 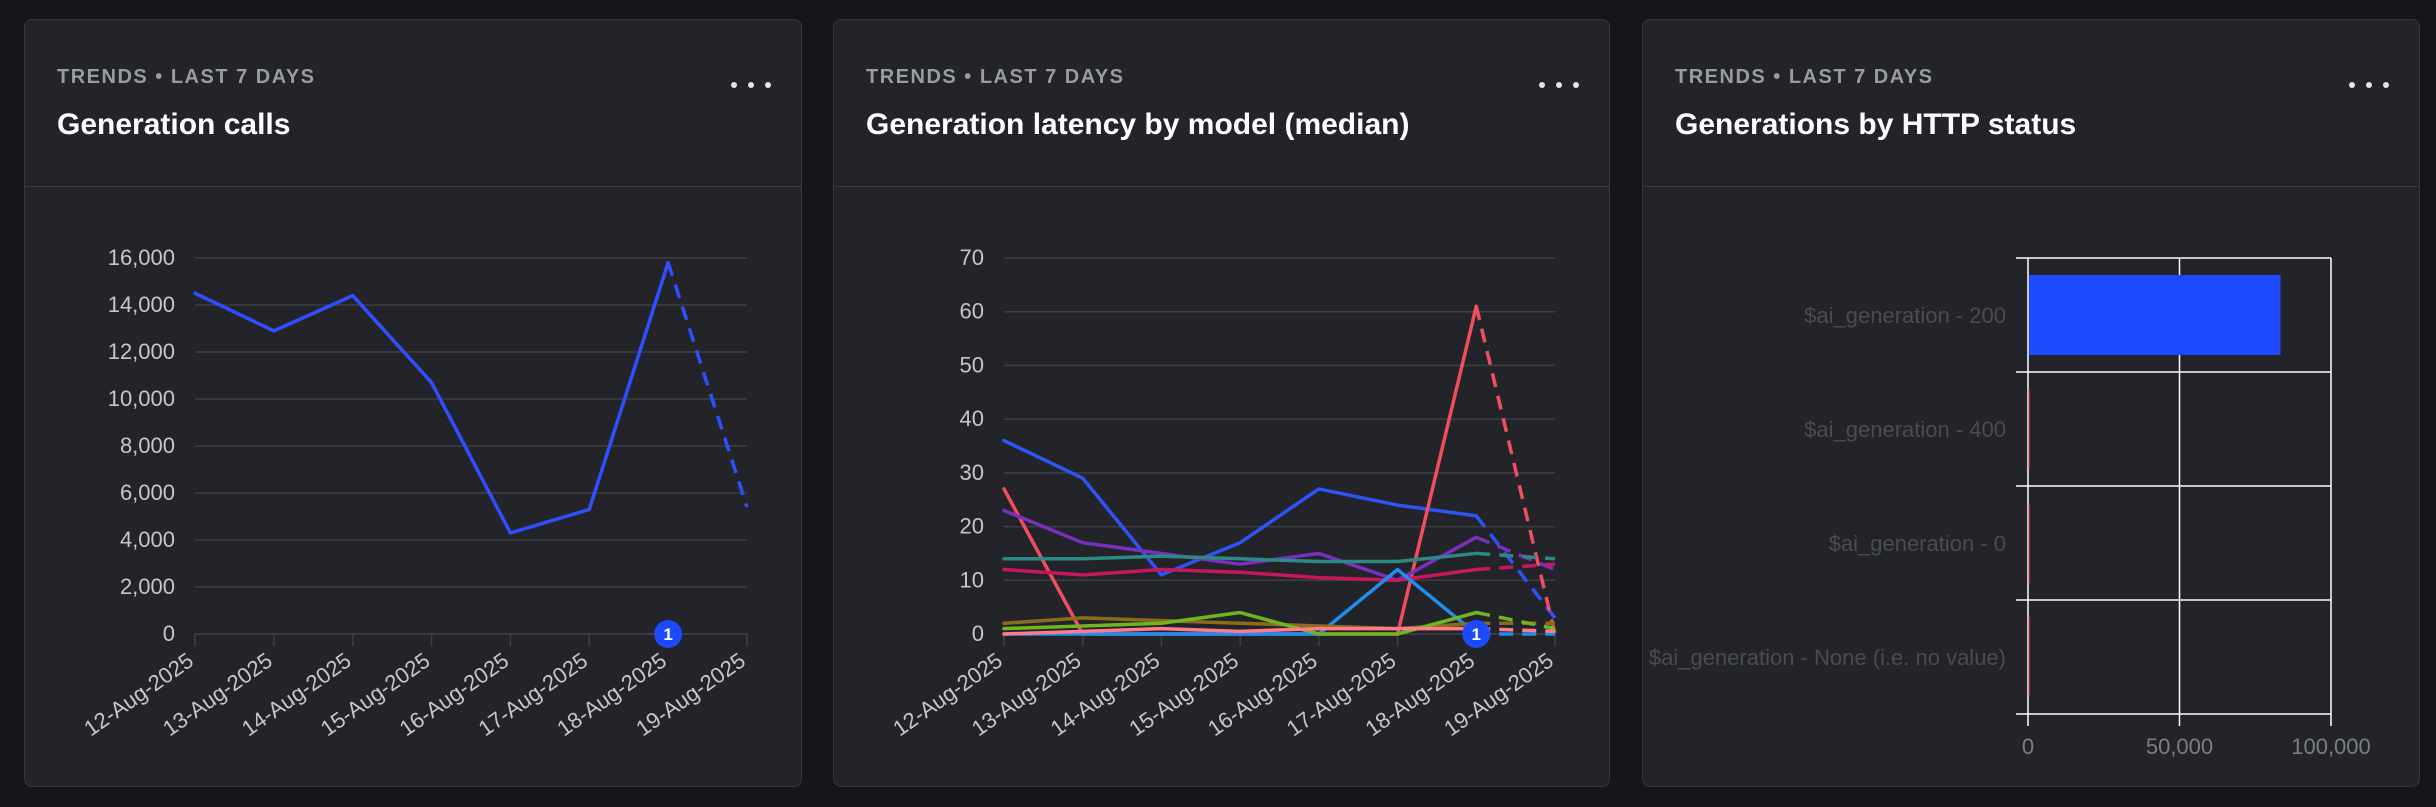 I want to click on y-tick-label: 2,000, so click(x=147, y=586).